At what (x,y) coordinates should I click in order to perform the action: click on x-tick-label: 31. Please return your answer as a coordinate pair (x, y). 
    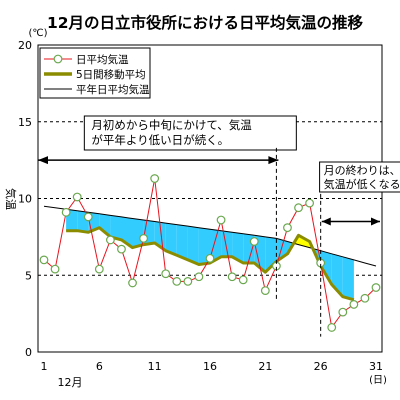
    Looking at the image, I should click on (376, 366).